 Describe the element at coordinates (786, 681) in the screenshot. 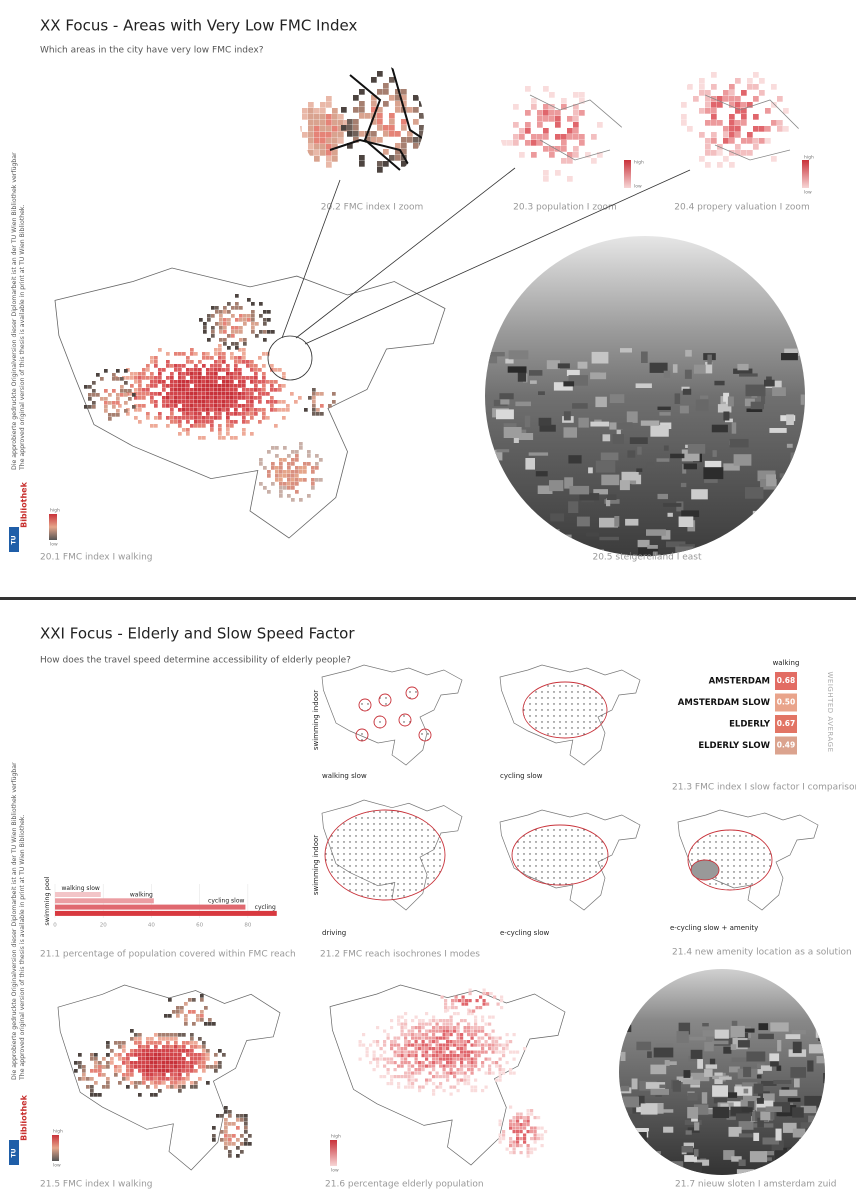

I see `value-cell` at that location.